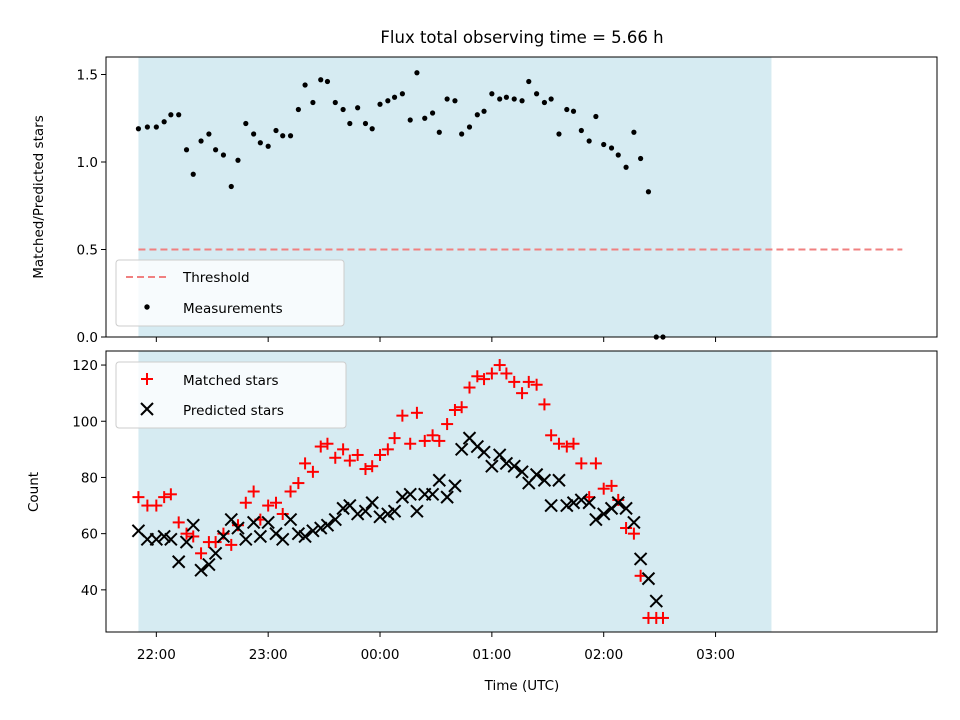 This screenshot has height=720, width=960. I want to click on counts-x-axis: 22:00 23:00 00:00 01:00 02:00 03:00, so click(436, 647).